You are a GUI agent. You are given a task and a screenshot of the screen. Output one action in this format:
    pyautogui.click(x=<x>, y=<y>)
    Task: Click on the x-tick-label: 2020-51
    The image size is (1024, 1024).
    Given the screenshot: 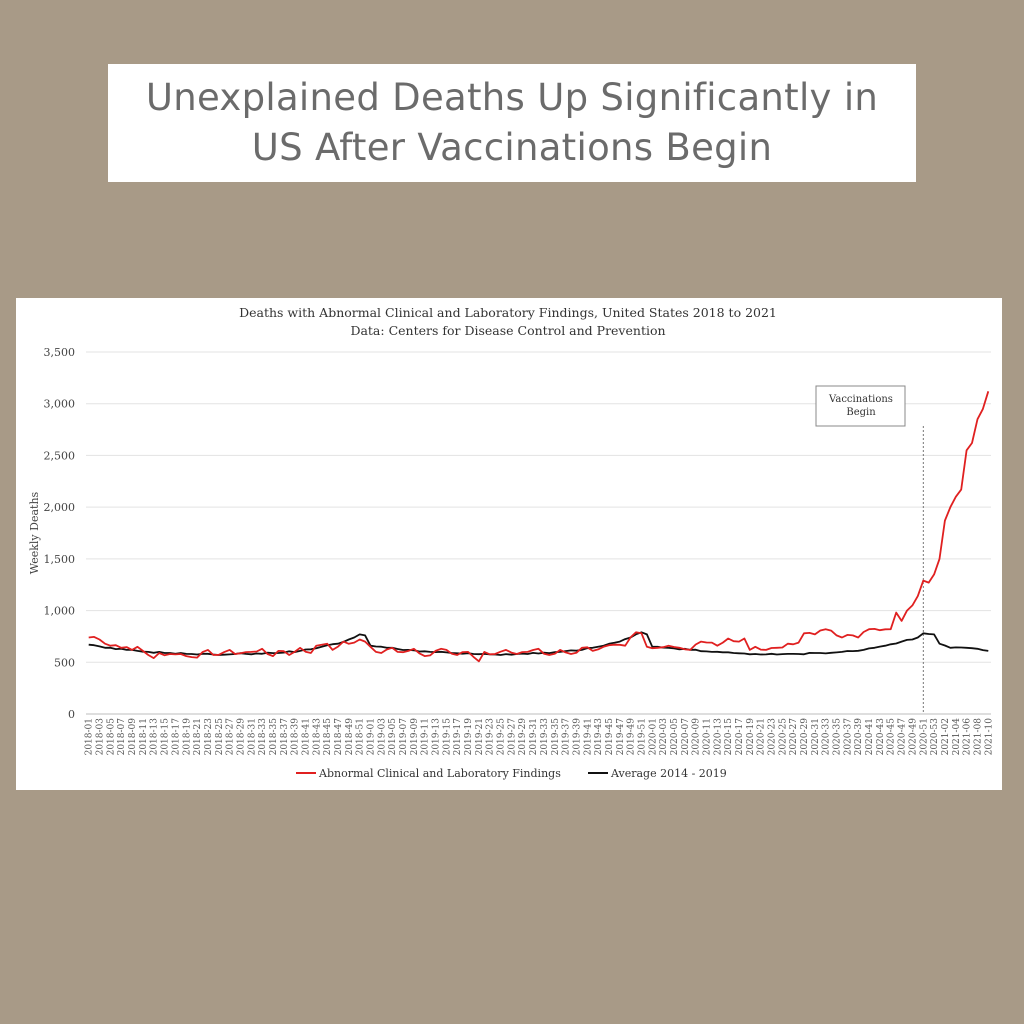 What is the action you would take?
    pyautogui.click(x=924, y=736)
    